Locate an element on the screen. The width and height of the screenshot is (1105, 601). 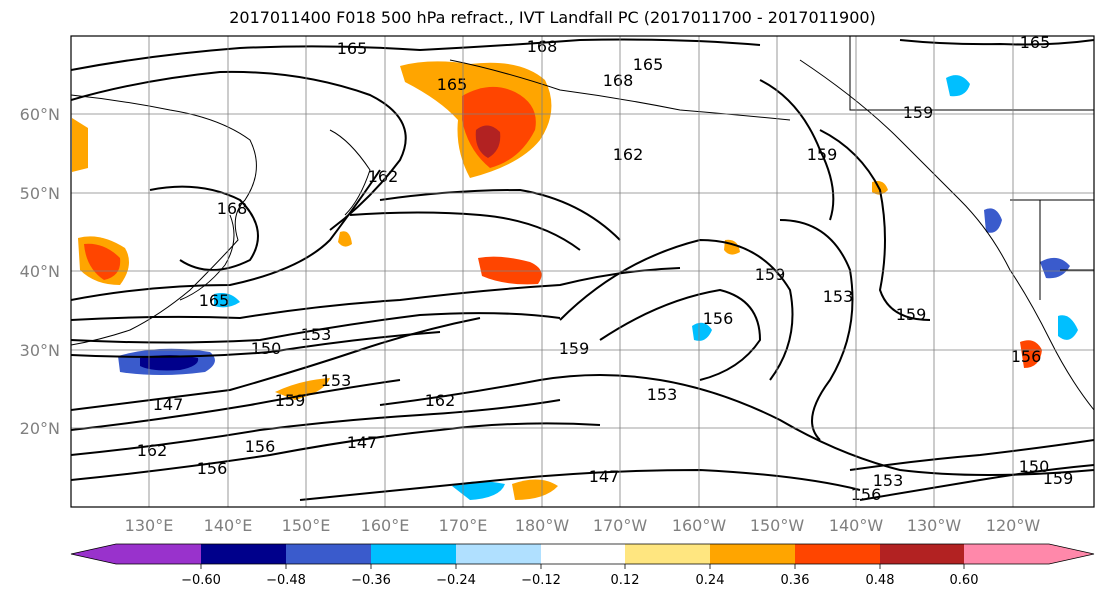
colorbar-tick-label: −0.24 is located at coordinates (456, 580).